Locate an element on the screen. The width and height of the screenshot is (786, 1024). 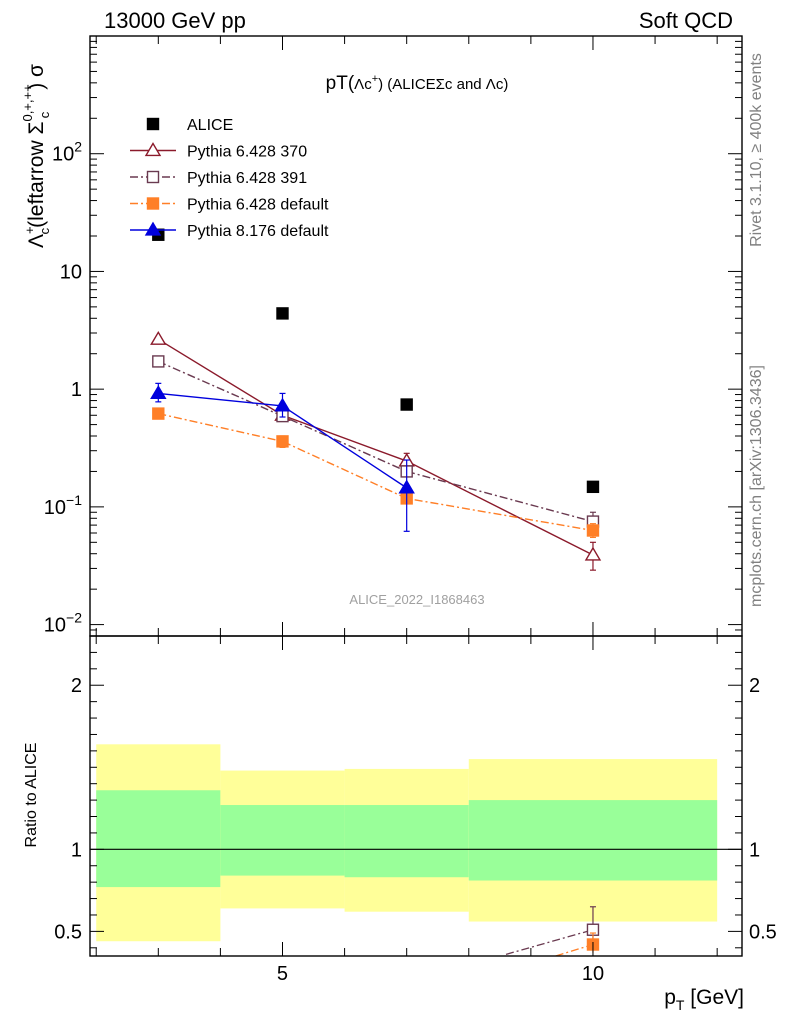
side-label-mcplots: mcplots.cern.ch [arXiv:1306.3436] is located at coordinates (756, 486).